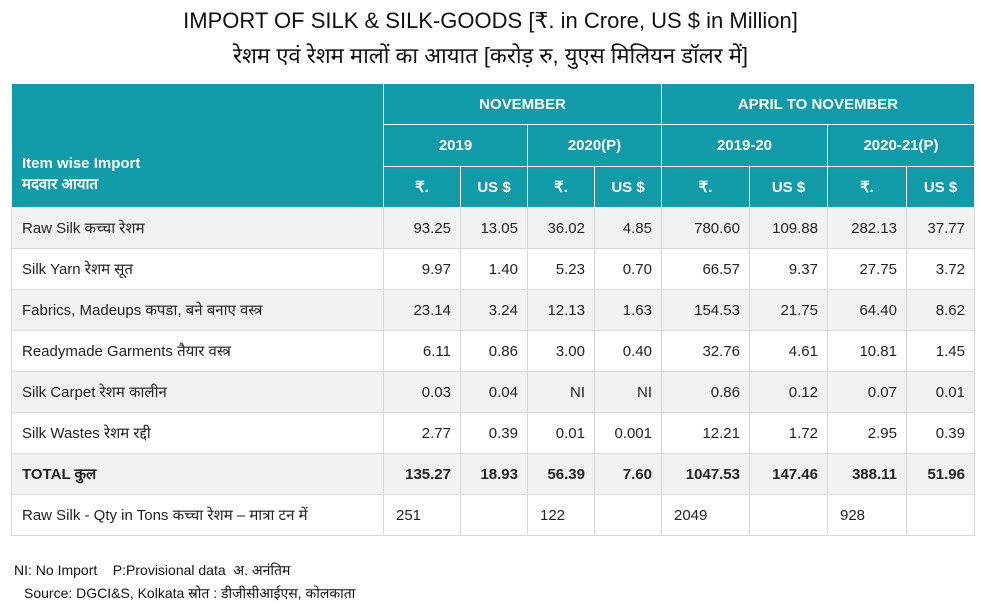 The width and height of the screenshot is (981, 604). I want to click on value-cell: 1.45, so click(940, 351).